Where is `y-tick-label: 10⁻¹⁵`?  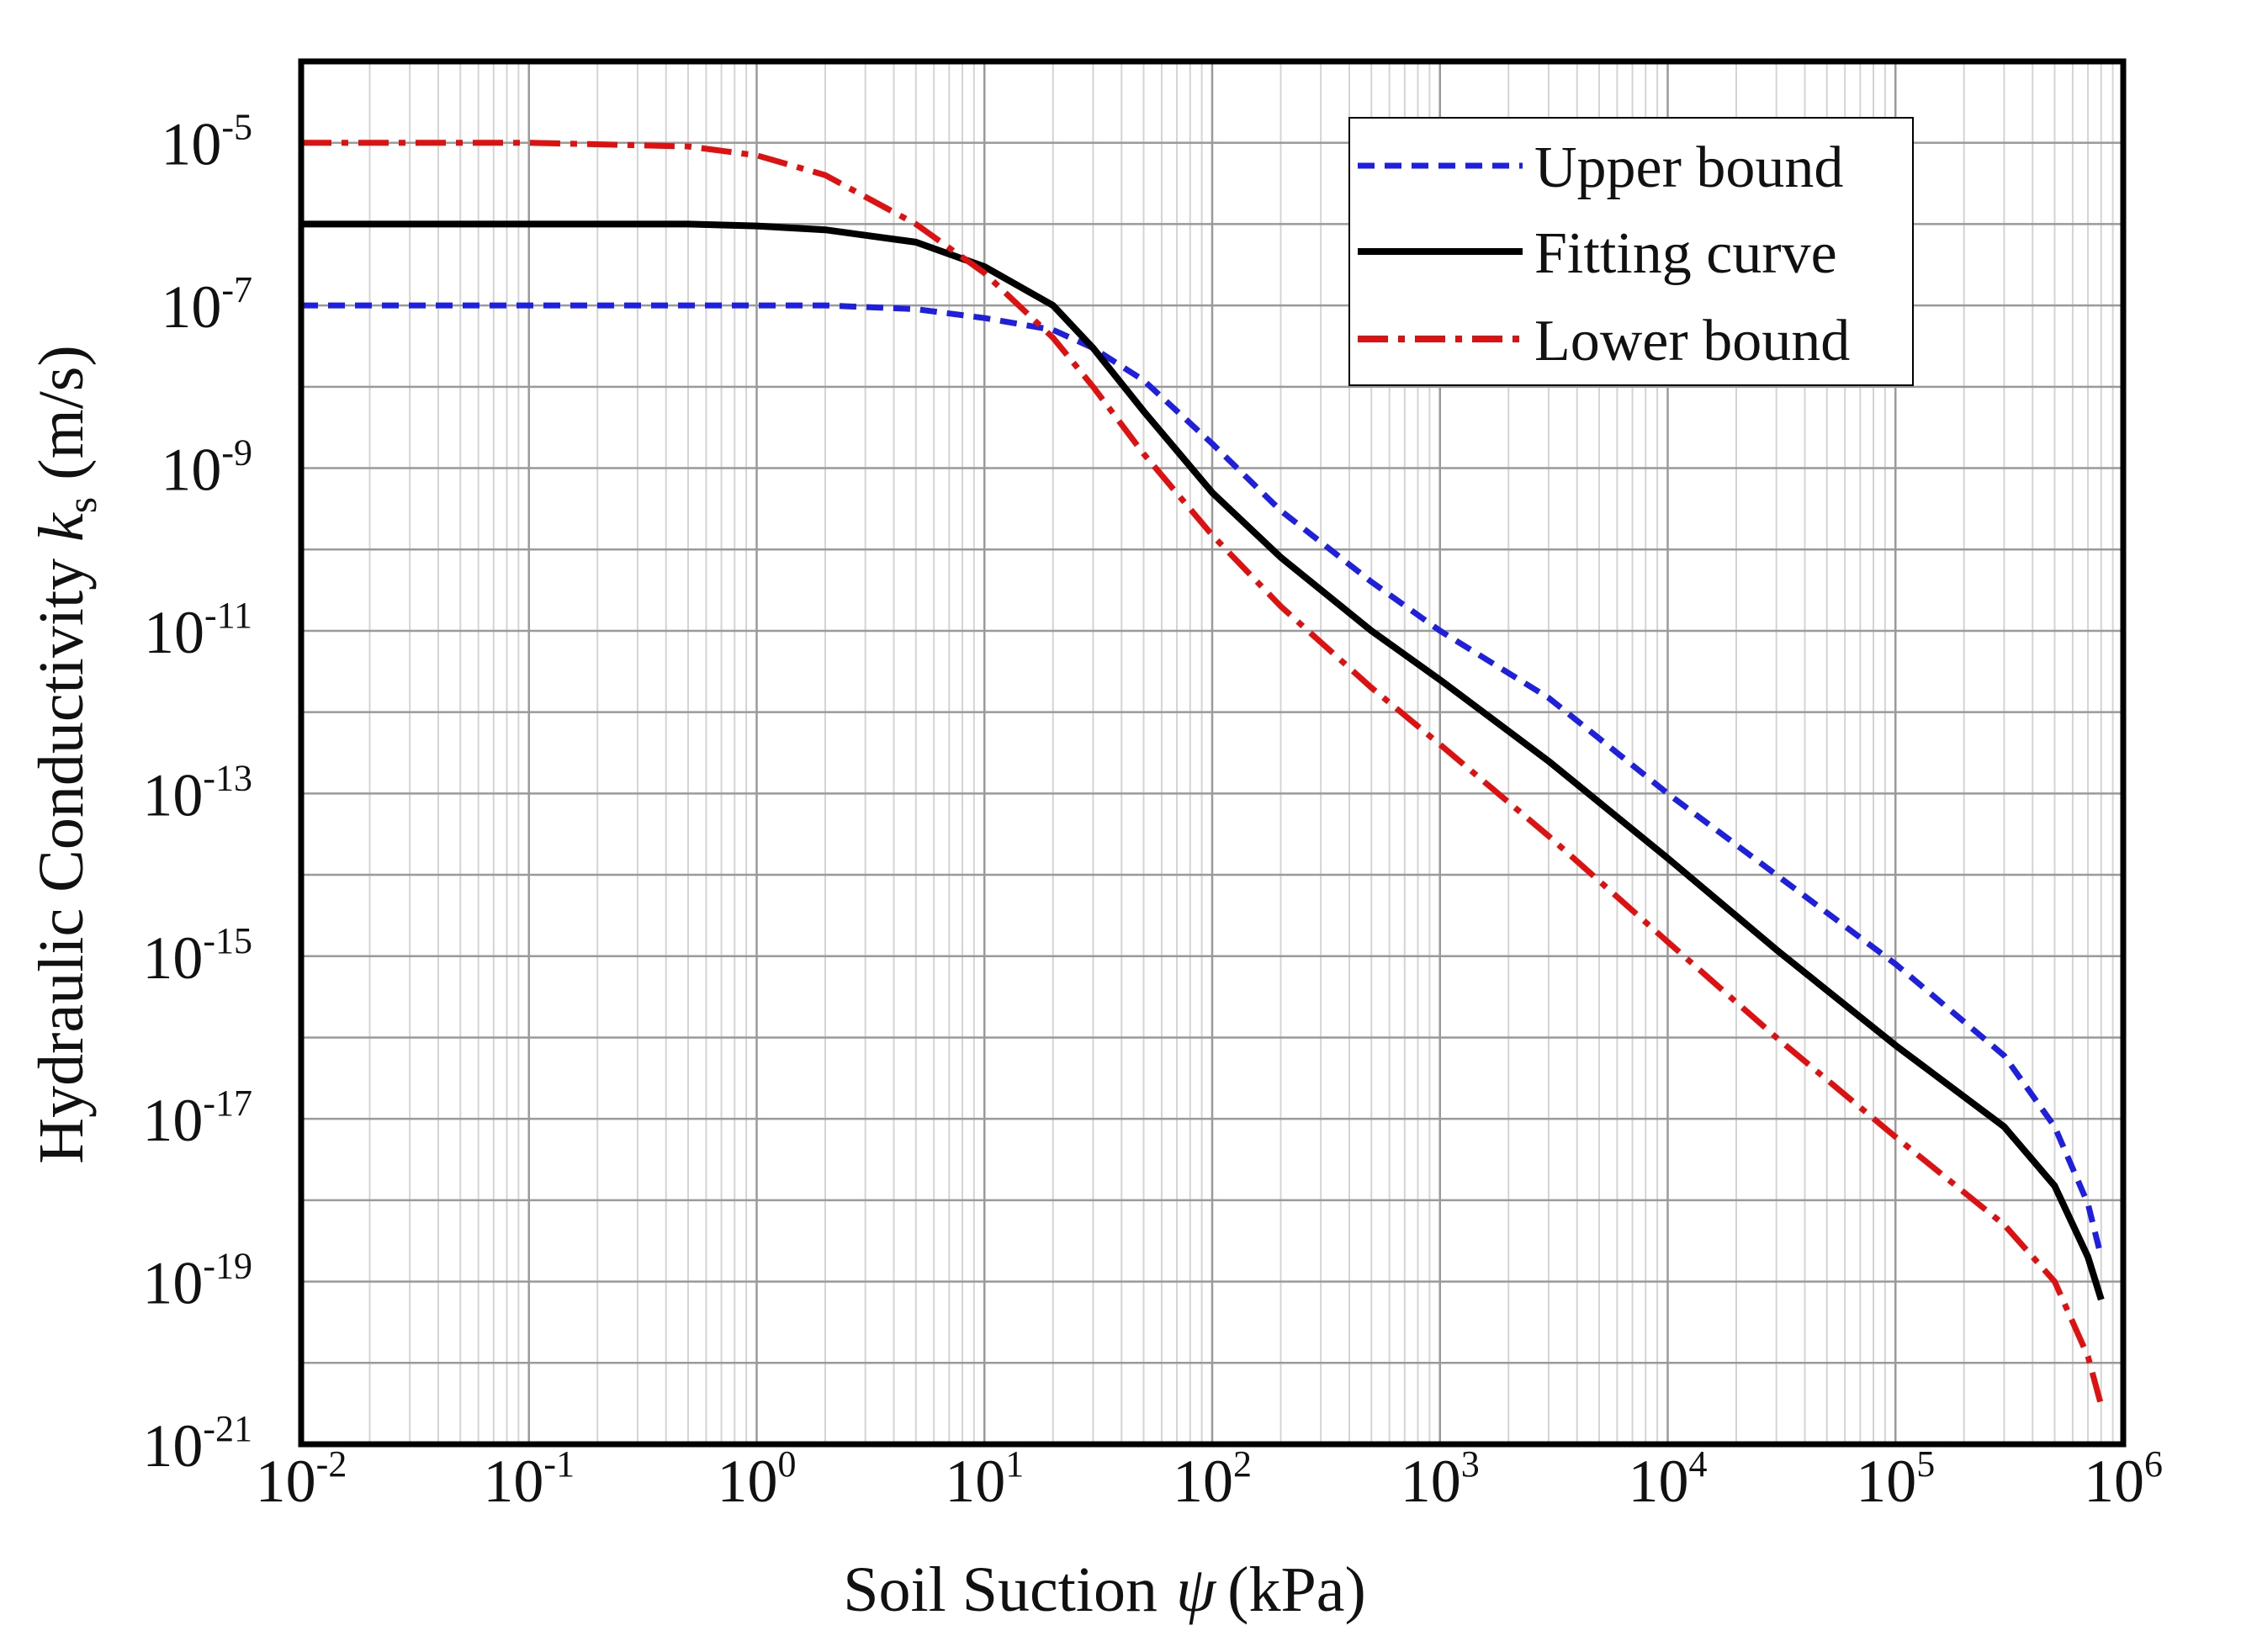 y-tick-label: 10⁻¹⁵ is located at coordinates (197, 956).